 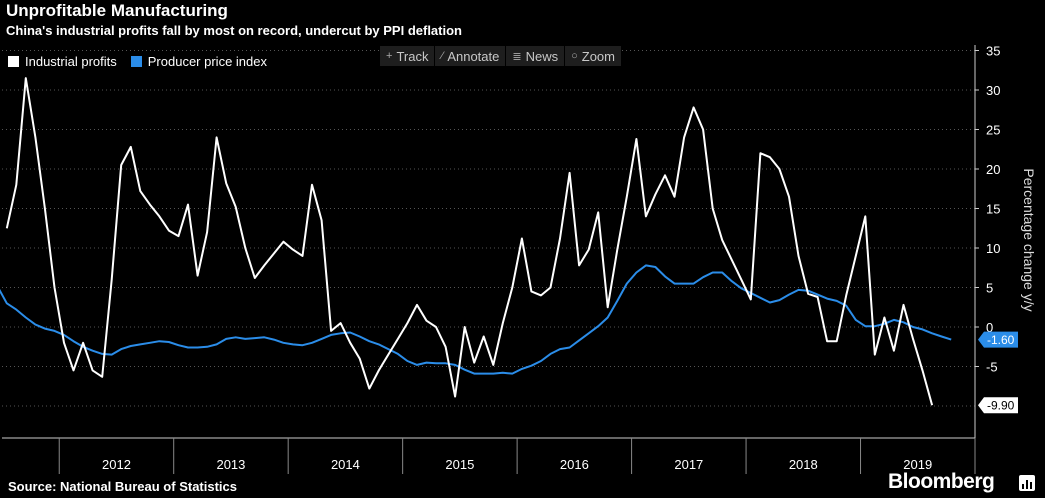 I want to click on magnifier-icon: ○, so click(x=574, y=56).